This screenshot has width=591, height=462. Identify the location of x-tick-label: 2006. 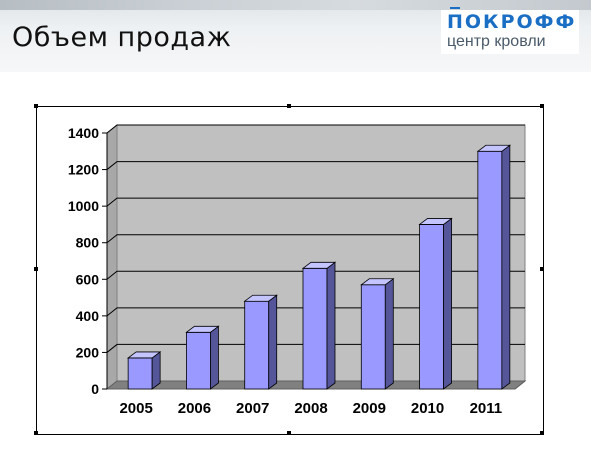
(194, 408).